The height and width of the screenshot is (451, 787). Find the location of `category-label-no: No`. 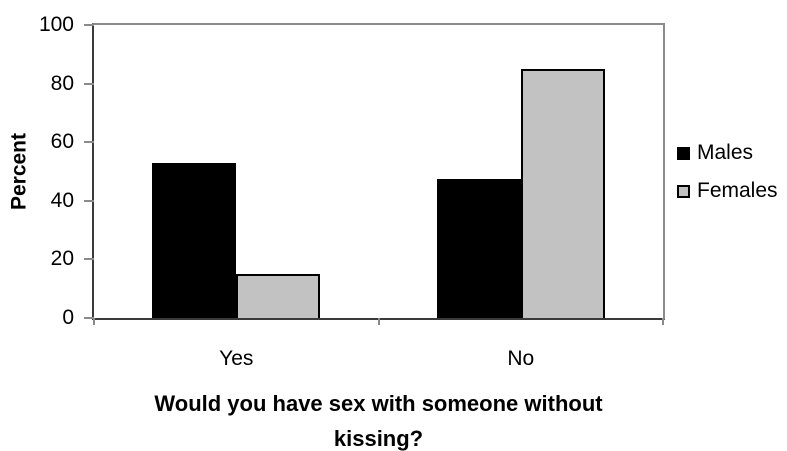

category-label-no: No is located at coordinates (521, 358).